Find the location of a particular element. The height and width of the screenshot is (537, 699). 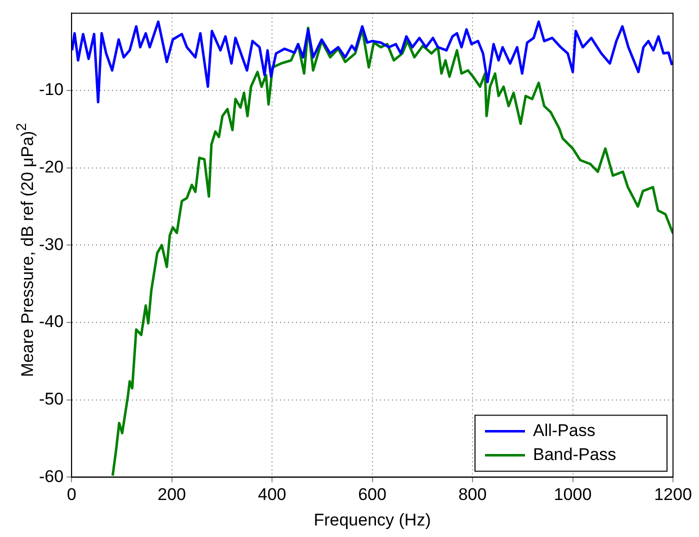

x-tick-label: 0 is located at coordinates (71, 494).